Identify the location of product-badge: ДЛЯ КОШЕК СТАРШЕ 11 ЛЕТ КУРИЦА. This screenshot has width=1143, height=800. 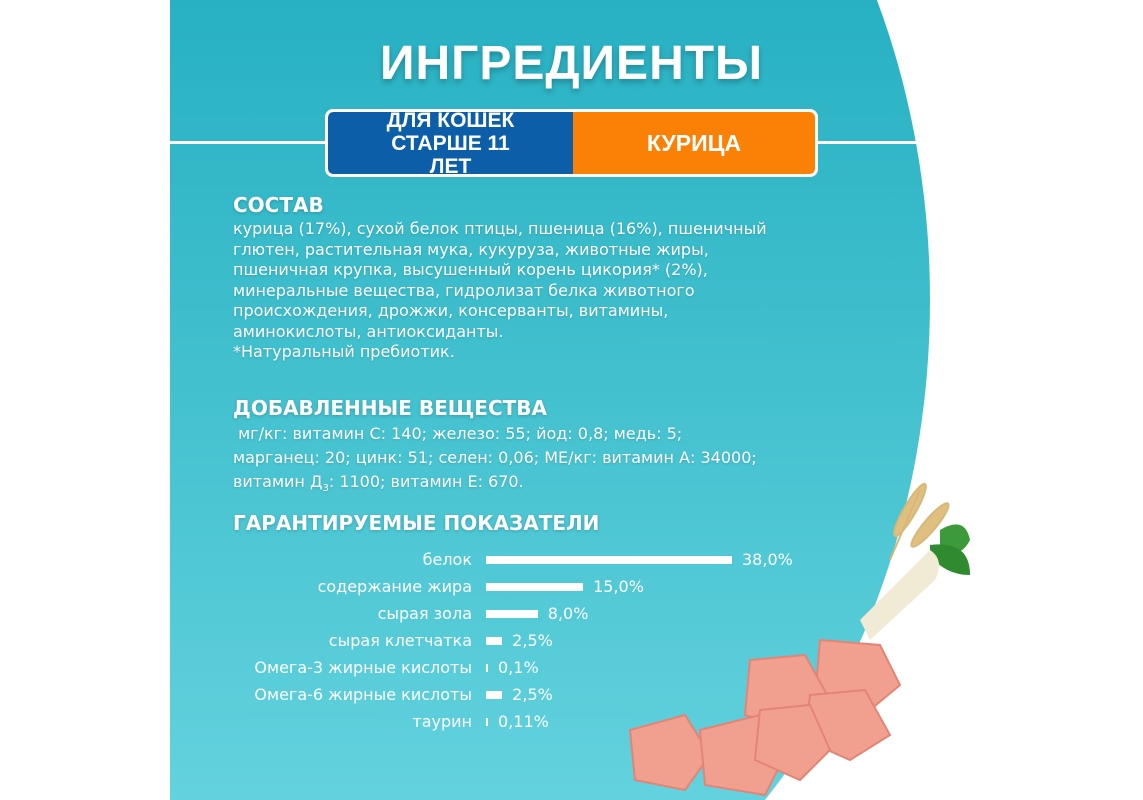
(571, 143).